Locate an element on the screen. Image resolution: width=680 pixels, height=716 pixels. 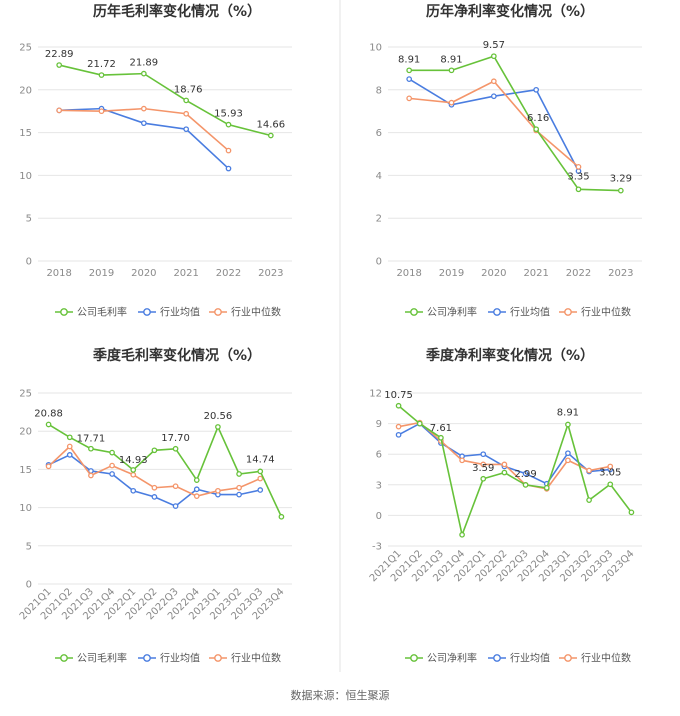
x-tick-label: 2021 is located at coordinates (535, 273).